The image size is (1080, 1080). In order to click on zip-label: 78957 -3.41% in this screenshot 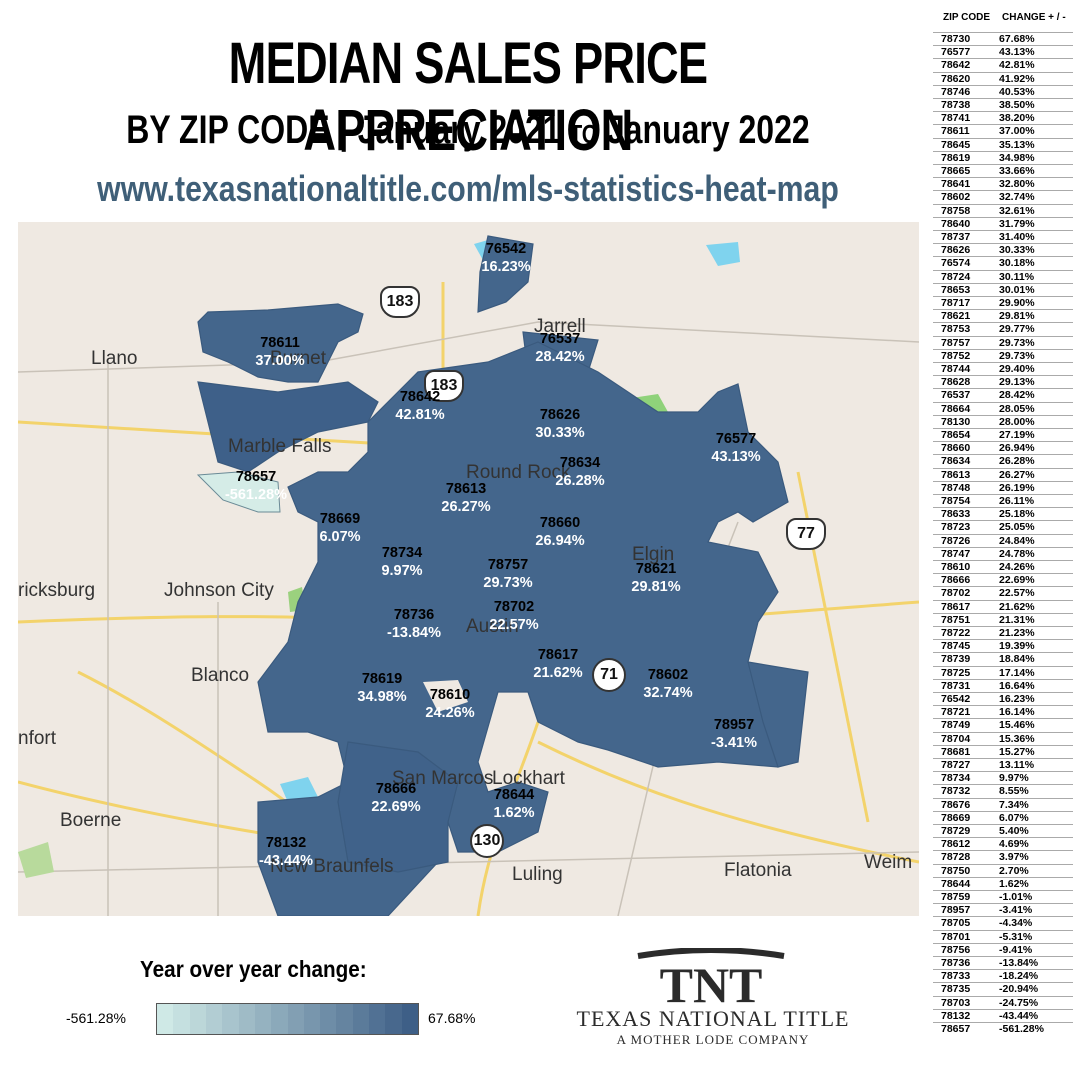, I will do `click(734, 734)`.